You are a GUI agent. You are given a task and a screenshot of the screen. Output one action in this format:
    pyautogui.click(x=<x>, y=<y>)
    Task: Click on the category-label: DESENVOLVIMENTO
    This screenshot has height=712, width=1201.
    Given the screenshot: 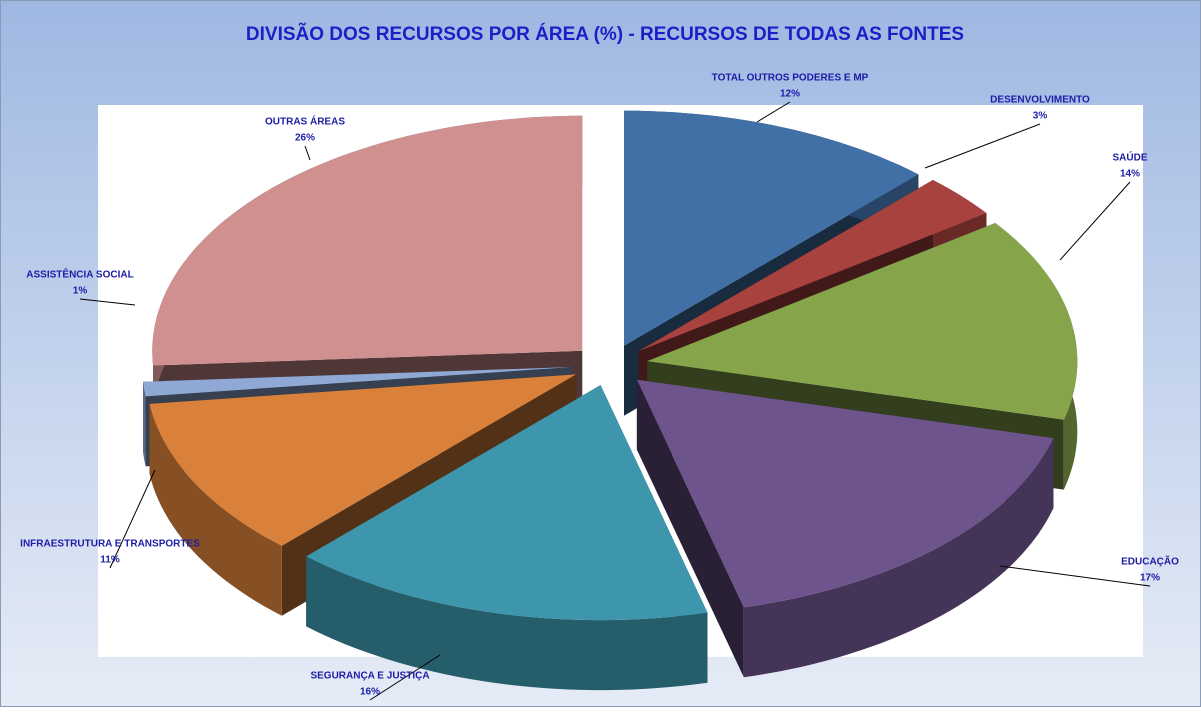 What is the action you would take?
    pyautogui.click(x=1040, y=100)
    